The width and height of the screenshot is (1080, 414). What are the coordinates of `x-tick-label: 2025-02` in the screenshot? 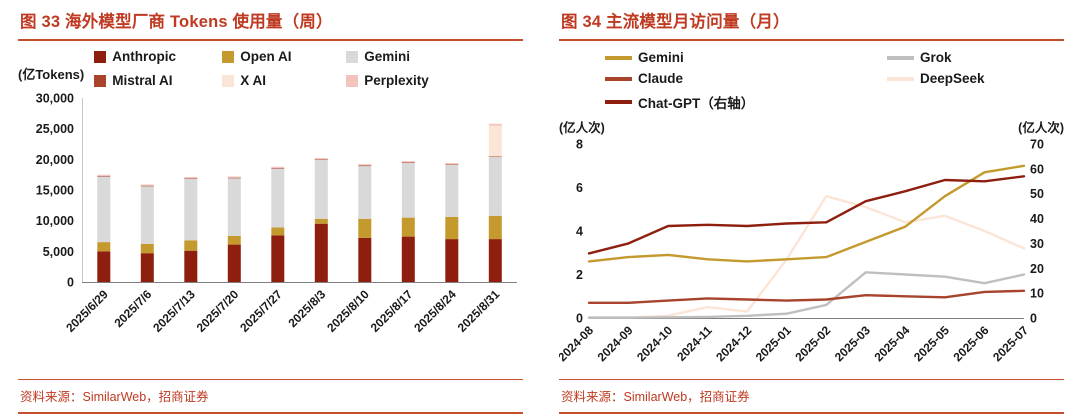 It's located at (812, 343).